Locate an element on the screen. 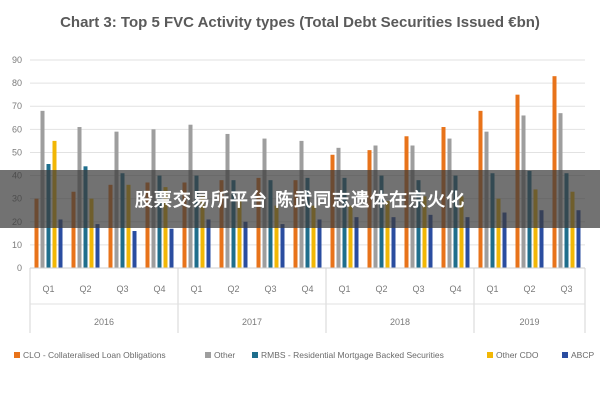 The width and height of the screenshot is (600, 400). legend-label: CLO - Collateralised Loan Obligations is located at coordinates (94, 355).